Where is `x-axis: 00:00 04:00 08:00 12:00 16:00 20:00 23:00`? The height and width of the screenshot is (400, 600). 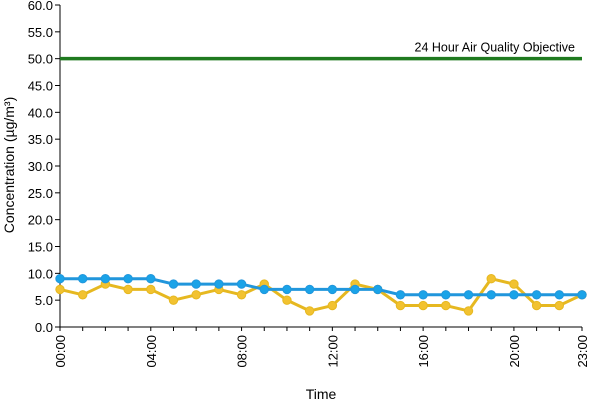
x-axis: 00:00 04:00 08:00 12:00 16:00 20:00 23:00 is located at coordinates (321, 347).